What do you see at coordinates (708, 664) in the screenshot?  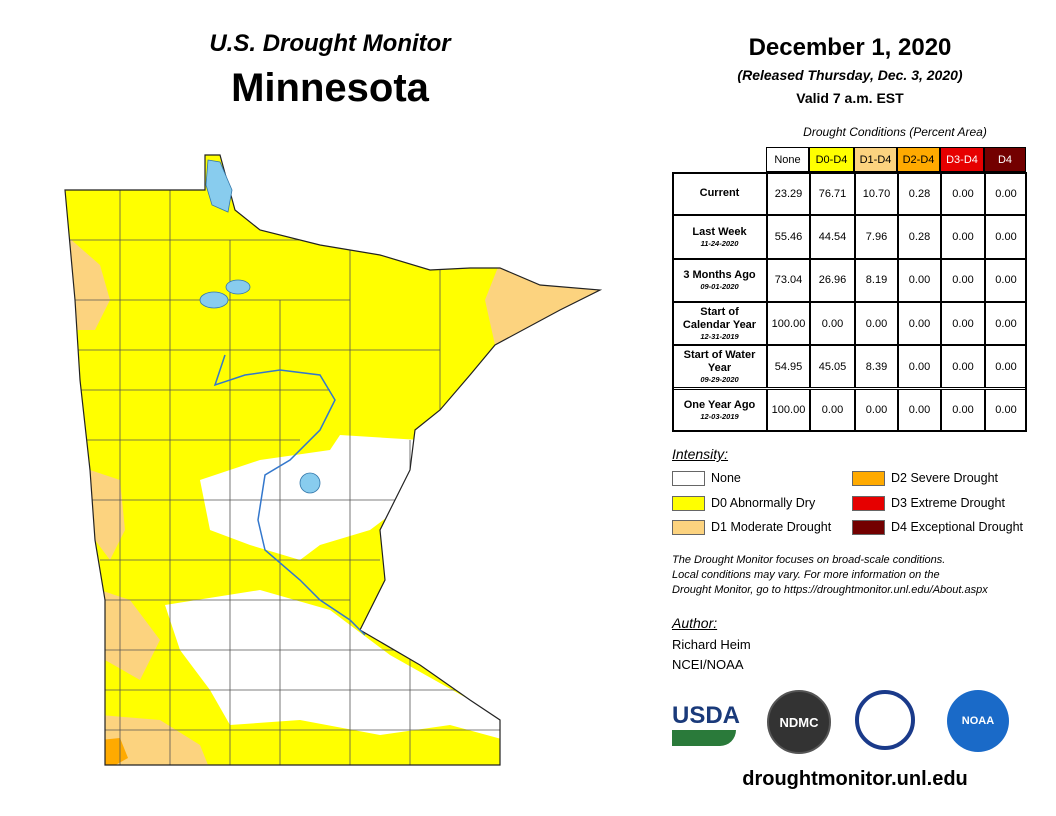 I see `author-org: NCEI/NOAA` at bounding box center [708, 664].